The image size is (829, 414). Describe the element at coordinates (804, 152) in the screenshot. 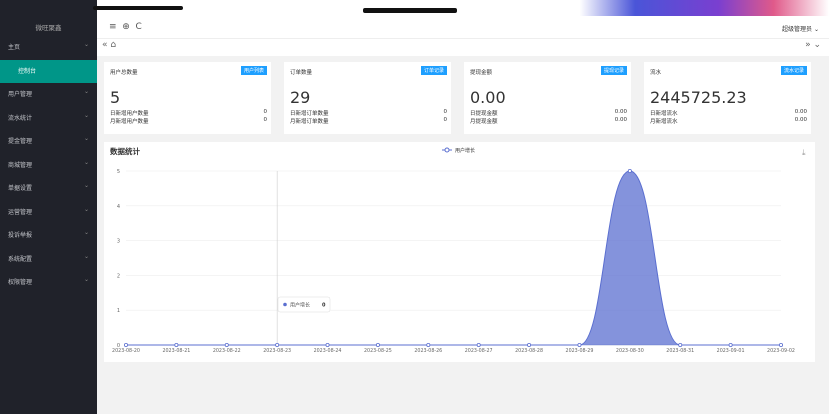

I see `download-icon: ⤓` at that location.